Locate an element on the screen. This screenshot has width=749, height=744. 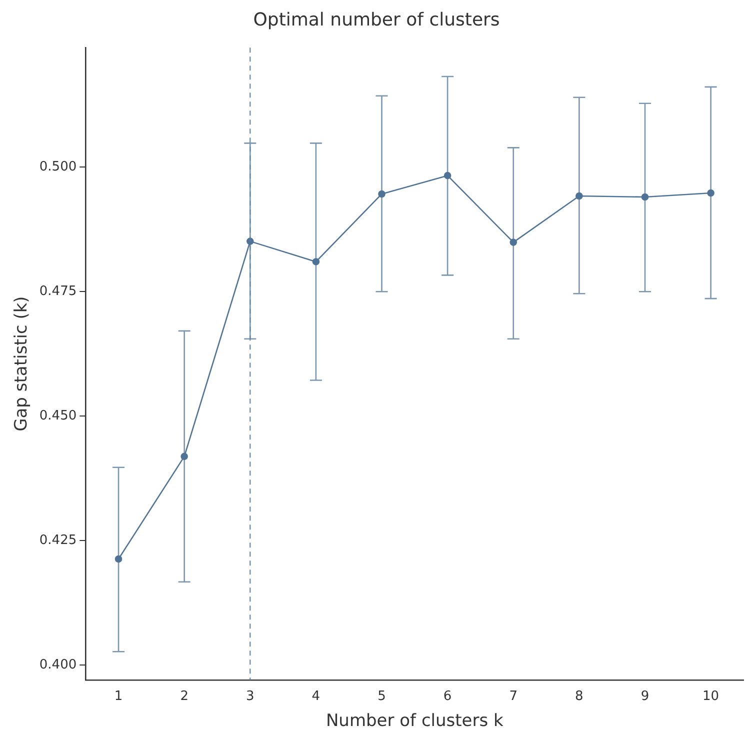
x-tick-label: 4 is located at coordinates (316, 696).